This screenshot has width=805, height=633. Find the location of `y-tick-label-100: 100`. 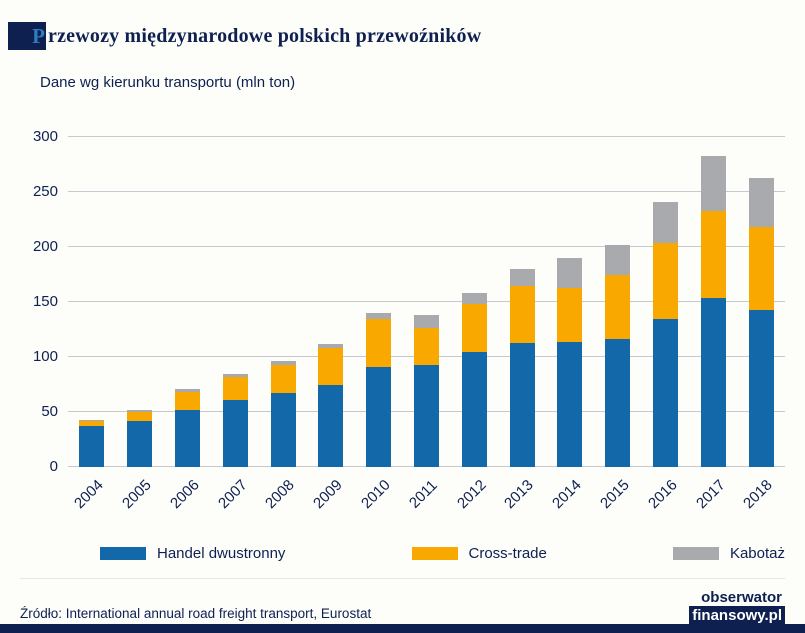

y-tick-label-100: 100 is located at coordinates (45, 356).